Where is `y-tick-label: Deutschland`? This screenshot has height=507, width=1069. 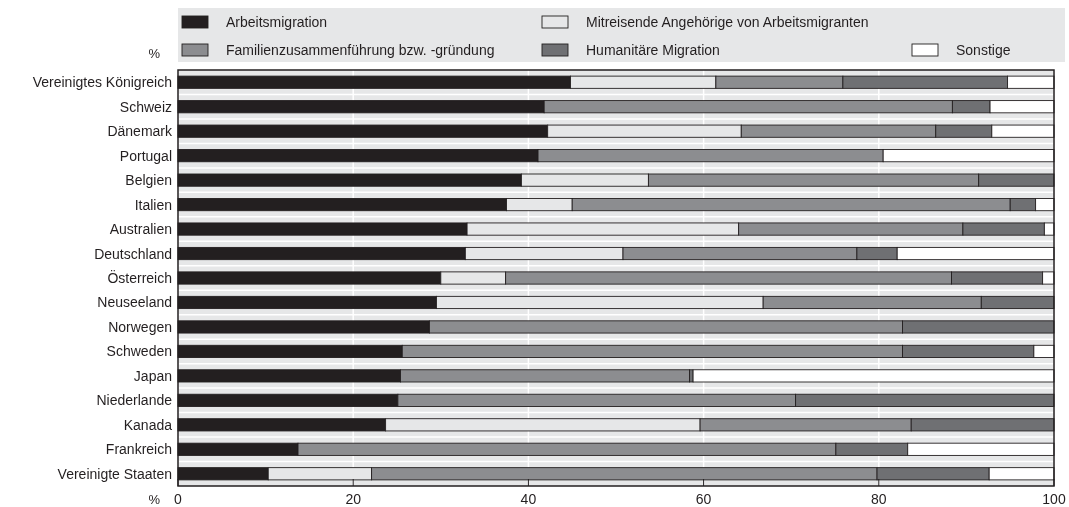 y-tick-label: Deutschland is located at coordinates (133, 253).